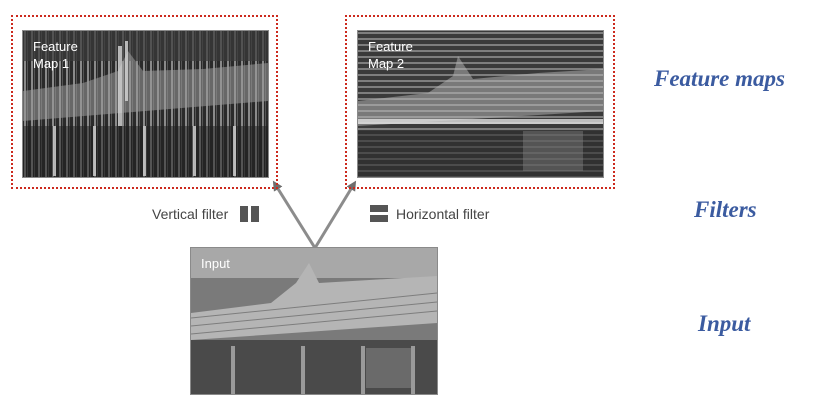 This screenshot has width=819, height=415. What do you see at coordinates (314, 321) in the screenshot?
I see `input-image: Input` at bounding box center [314, 321].